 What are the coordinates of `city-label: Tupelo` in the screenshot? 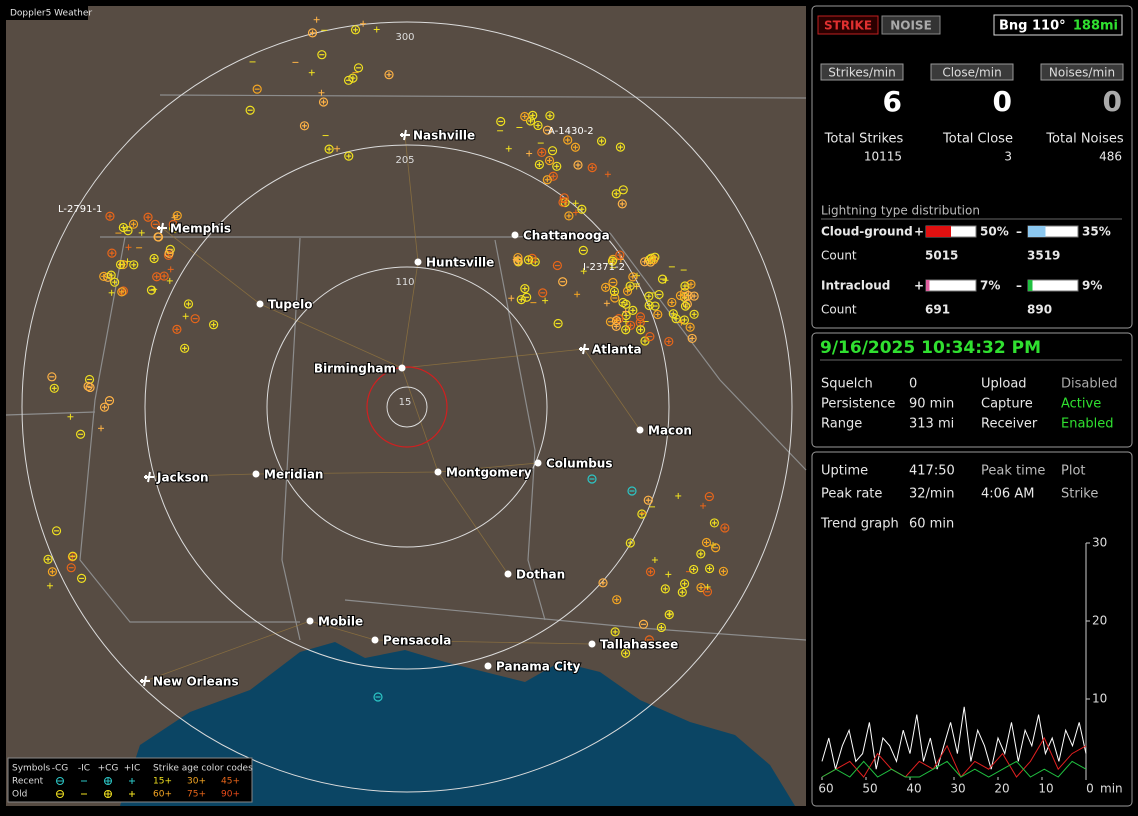 It's located at (290, 305).